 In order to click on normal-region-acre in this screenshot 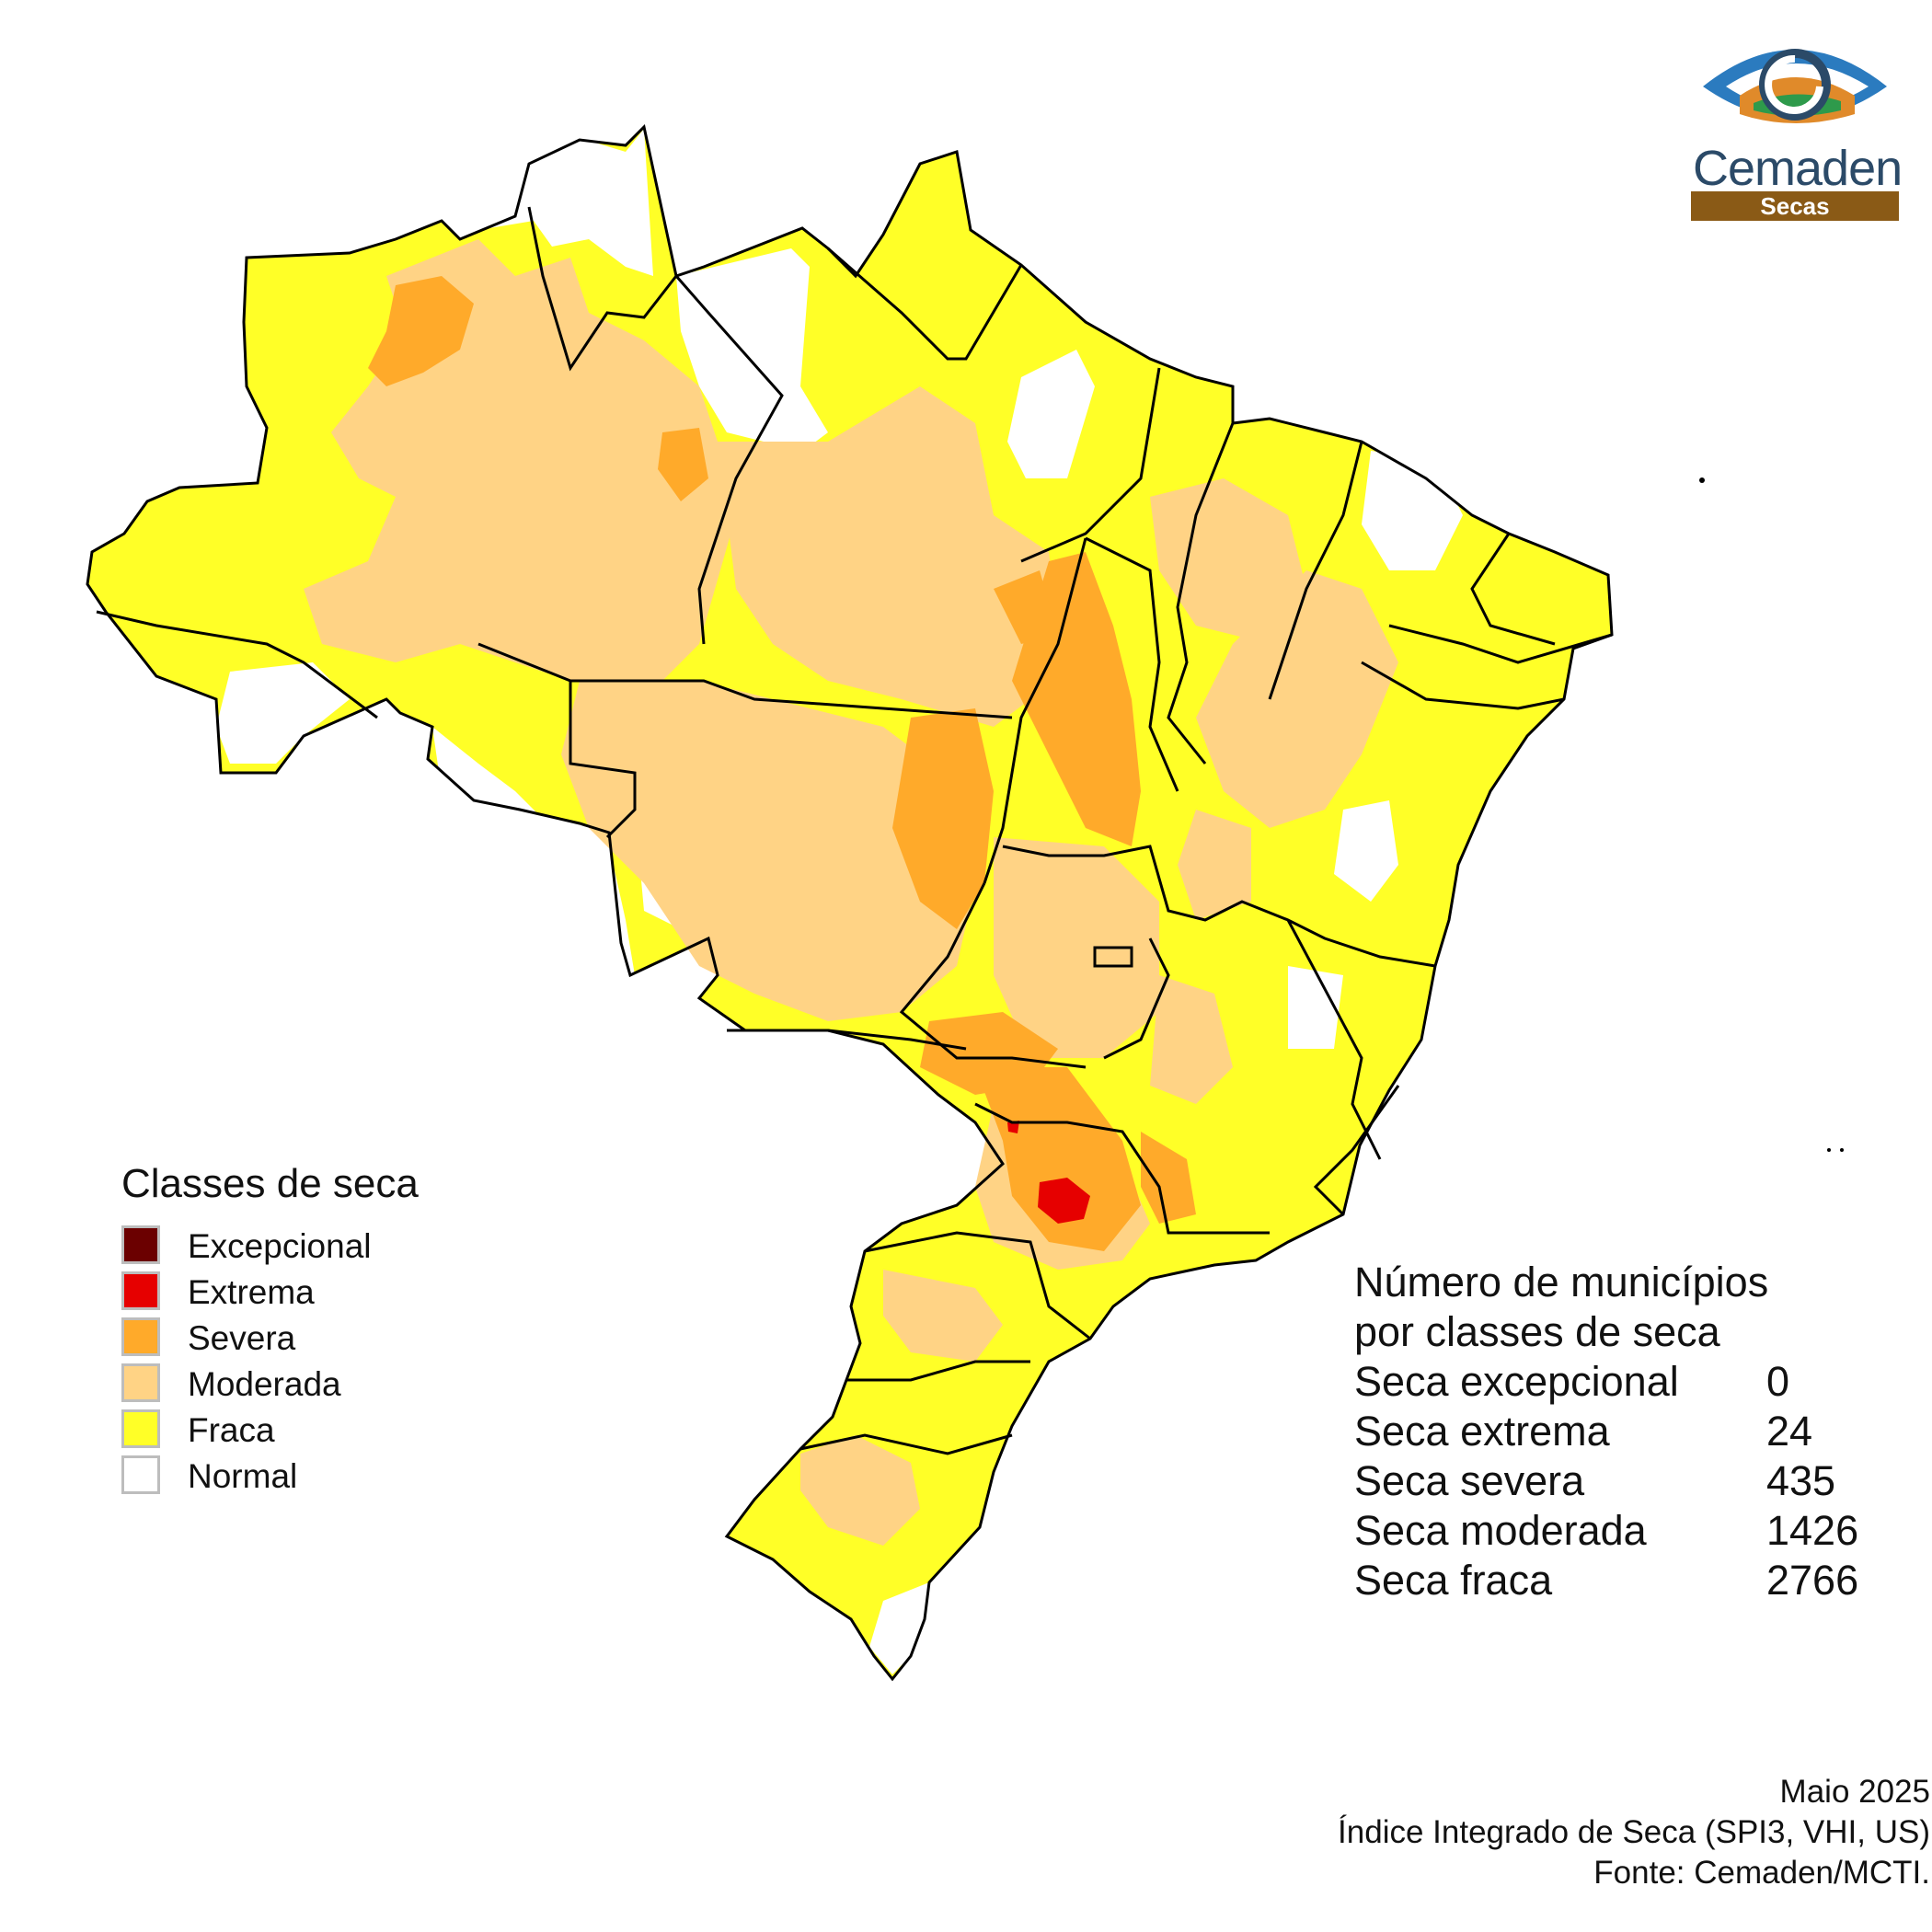, I will do `click(283, 713)`.